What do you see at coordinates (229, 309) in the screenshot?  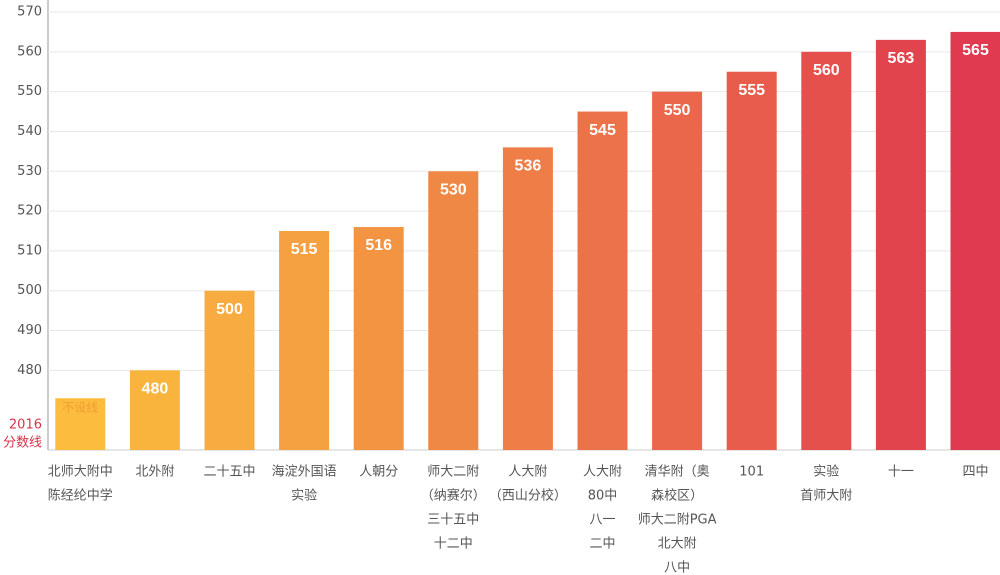 I see `value-label: 500` at bounding box center [229, 309].